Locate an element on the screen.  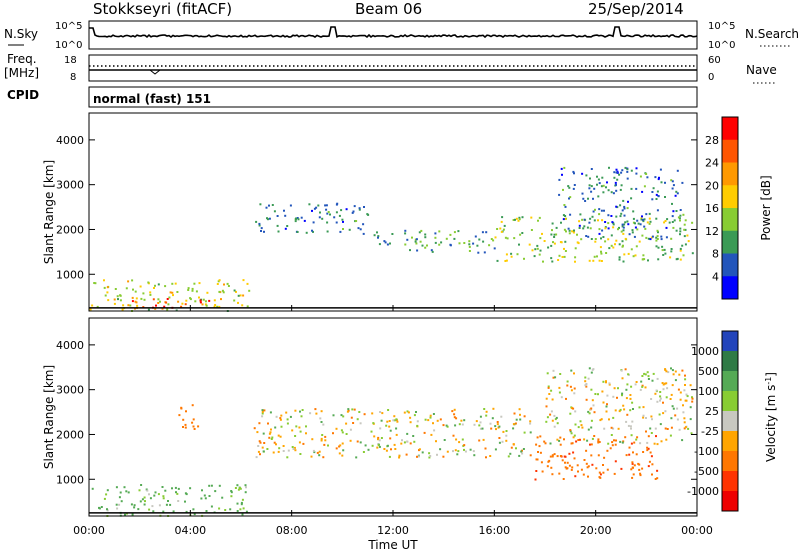
power-colorbar-swatch is located at coordinates (730, 151).